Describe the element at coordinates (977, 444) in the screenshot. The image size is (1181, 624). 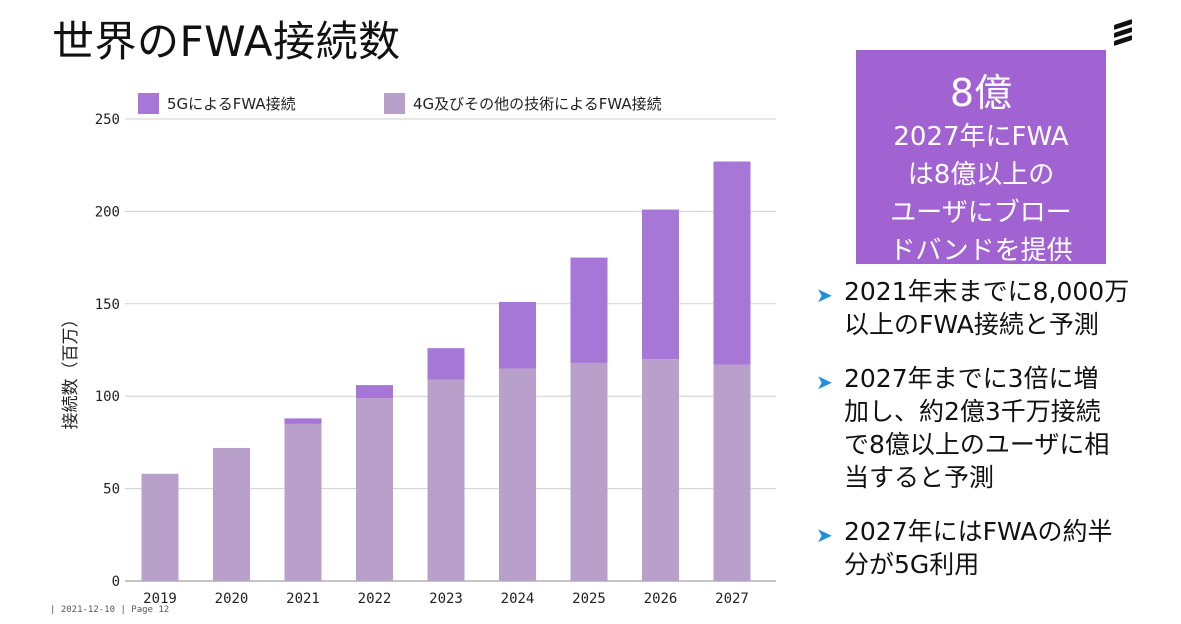
I see `bullet-line: で8億以上のユーザに相` at that location.